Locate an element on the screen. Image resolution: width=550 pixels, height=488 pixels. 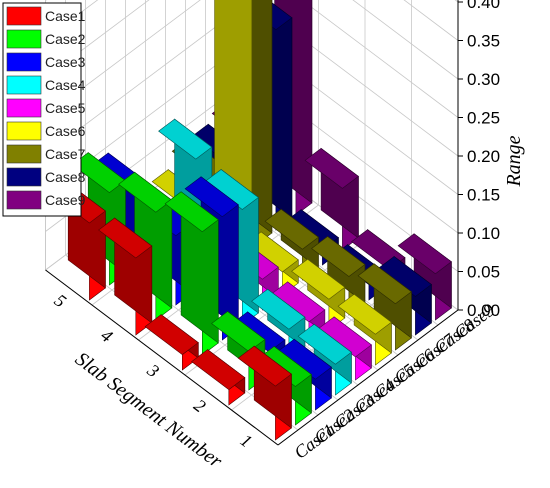
z-tick-label: 0.05 is located at coordinates (483, 272).